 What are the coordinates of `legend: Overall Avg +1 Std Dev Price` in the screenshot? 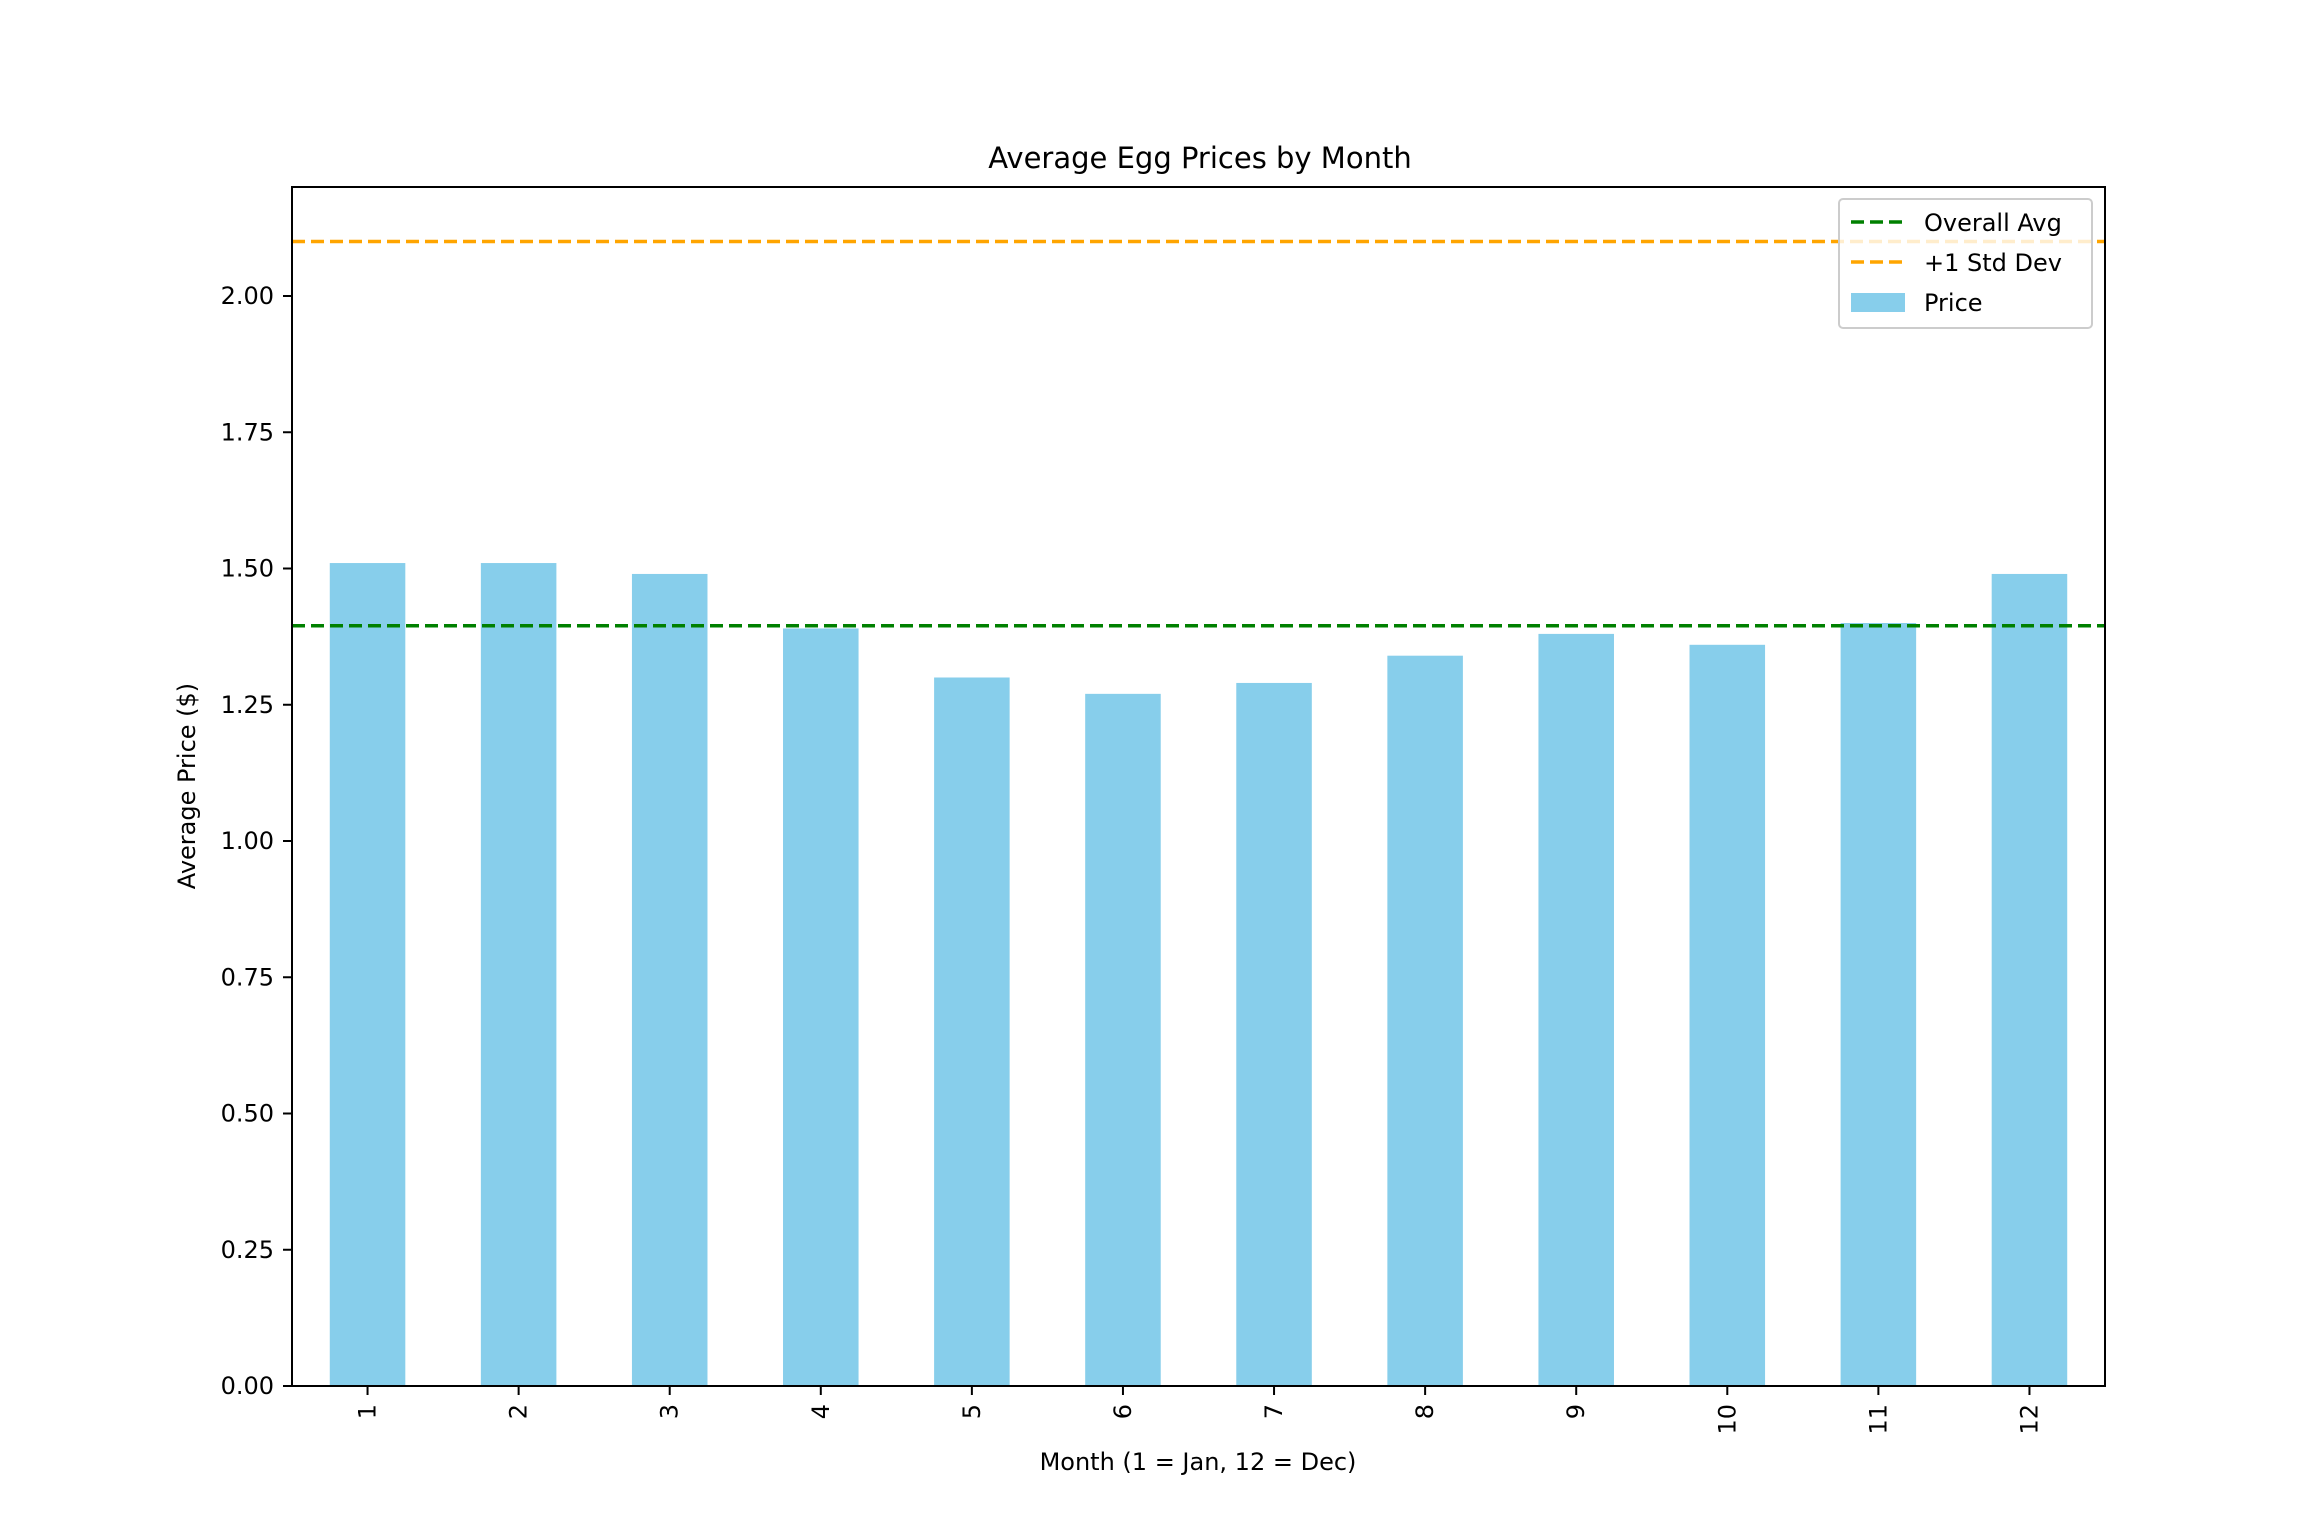 It's located at (1965, 263).